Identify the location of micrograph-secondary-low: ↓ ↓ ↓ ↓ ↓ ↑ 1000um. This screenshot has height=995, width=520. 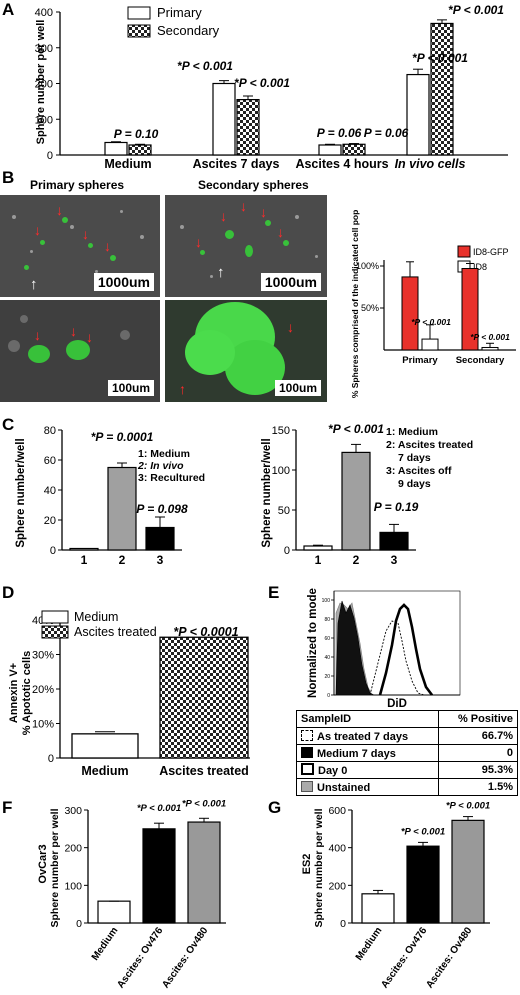
(246, 246).